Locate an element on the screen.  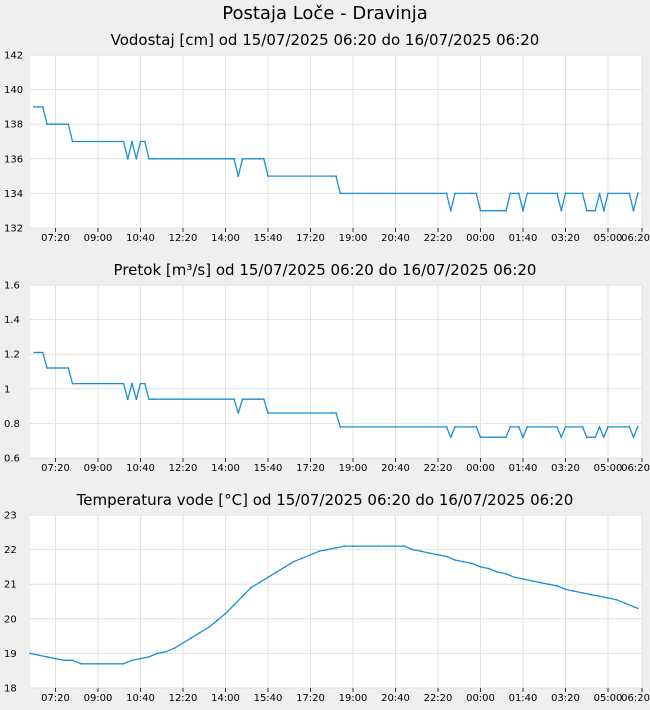
discharge-x-tick-label: 01:40 is located at coordinates (523, 468).